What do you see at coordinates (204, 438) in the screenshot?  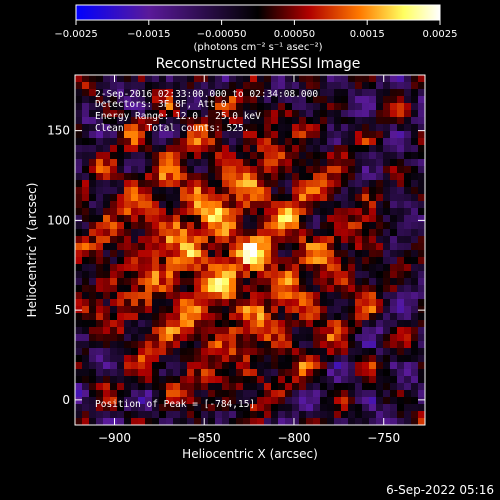 I see `x-tick-label: −850` at bounding box center [204, 438].